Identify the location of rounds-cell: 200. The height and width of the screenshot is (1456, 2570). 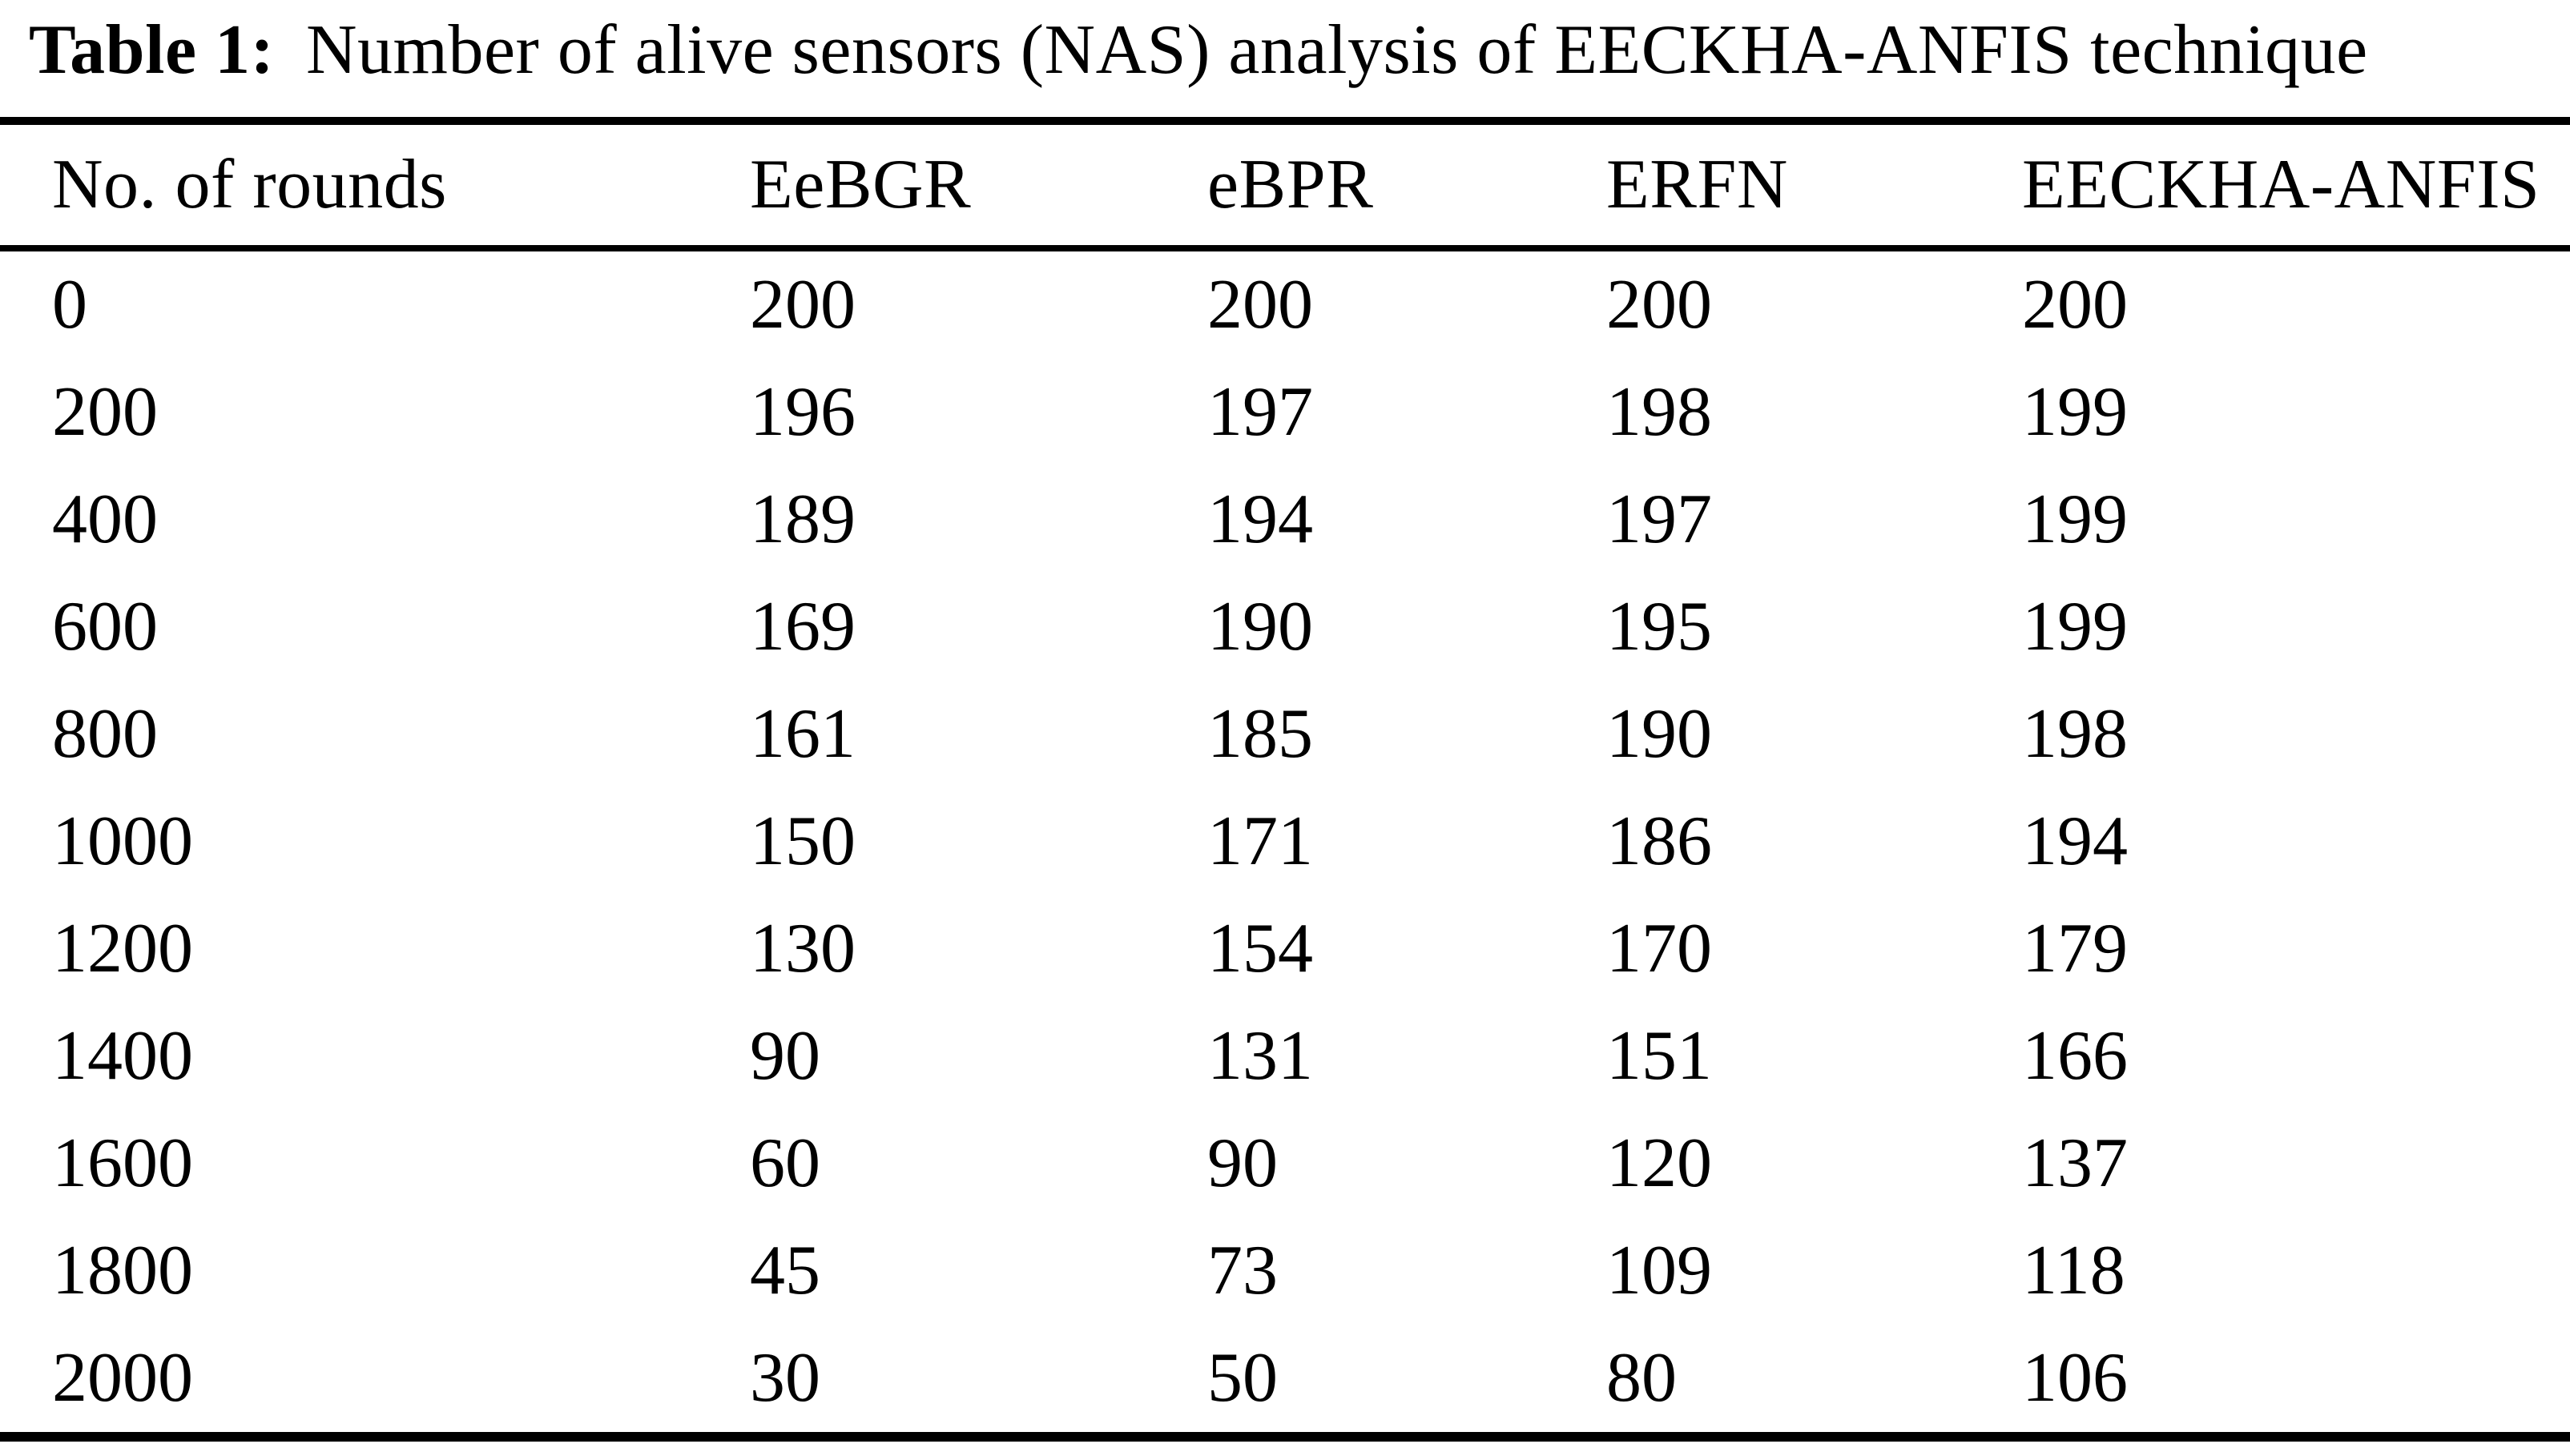
(105, 412).